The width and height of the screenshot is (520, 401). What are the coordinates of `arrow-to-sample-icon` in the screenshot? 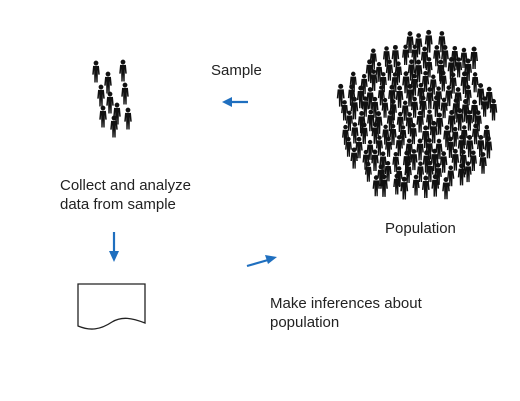 It's located at (235, 102).